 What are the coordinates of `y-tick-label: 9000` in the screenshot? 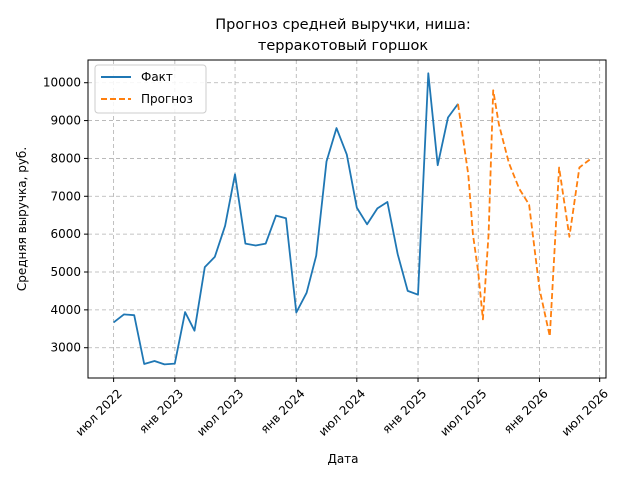 It's located at (65, 121).